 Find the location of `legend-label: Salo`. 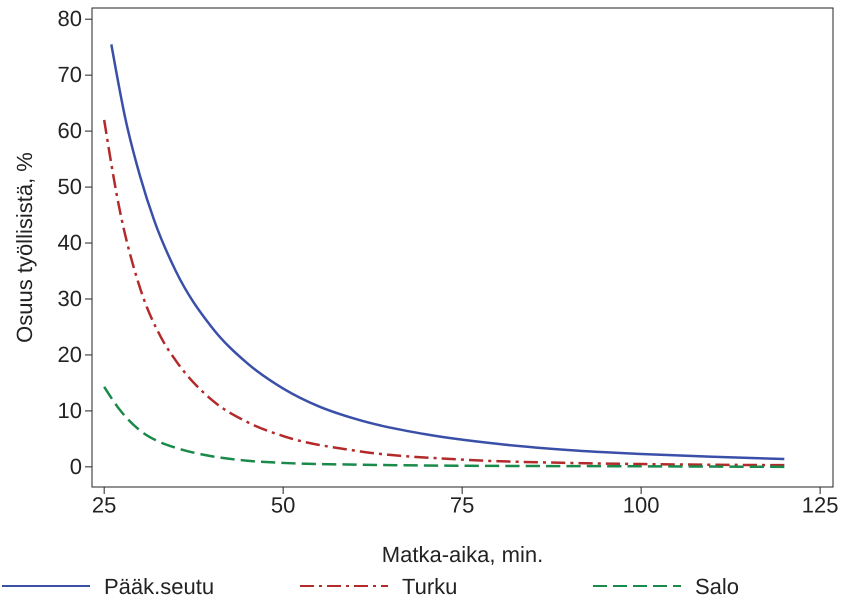

legend-label: Salo is located at coordinates (717, 586).